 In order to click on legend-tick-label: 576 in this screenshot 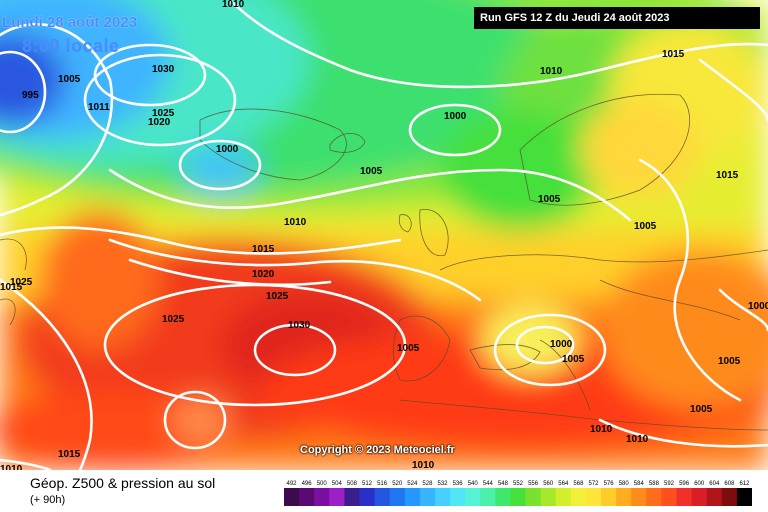, I will do `click(609, 484)`.